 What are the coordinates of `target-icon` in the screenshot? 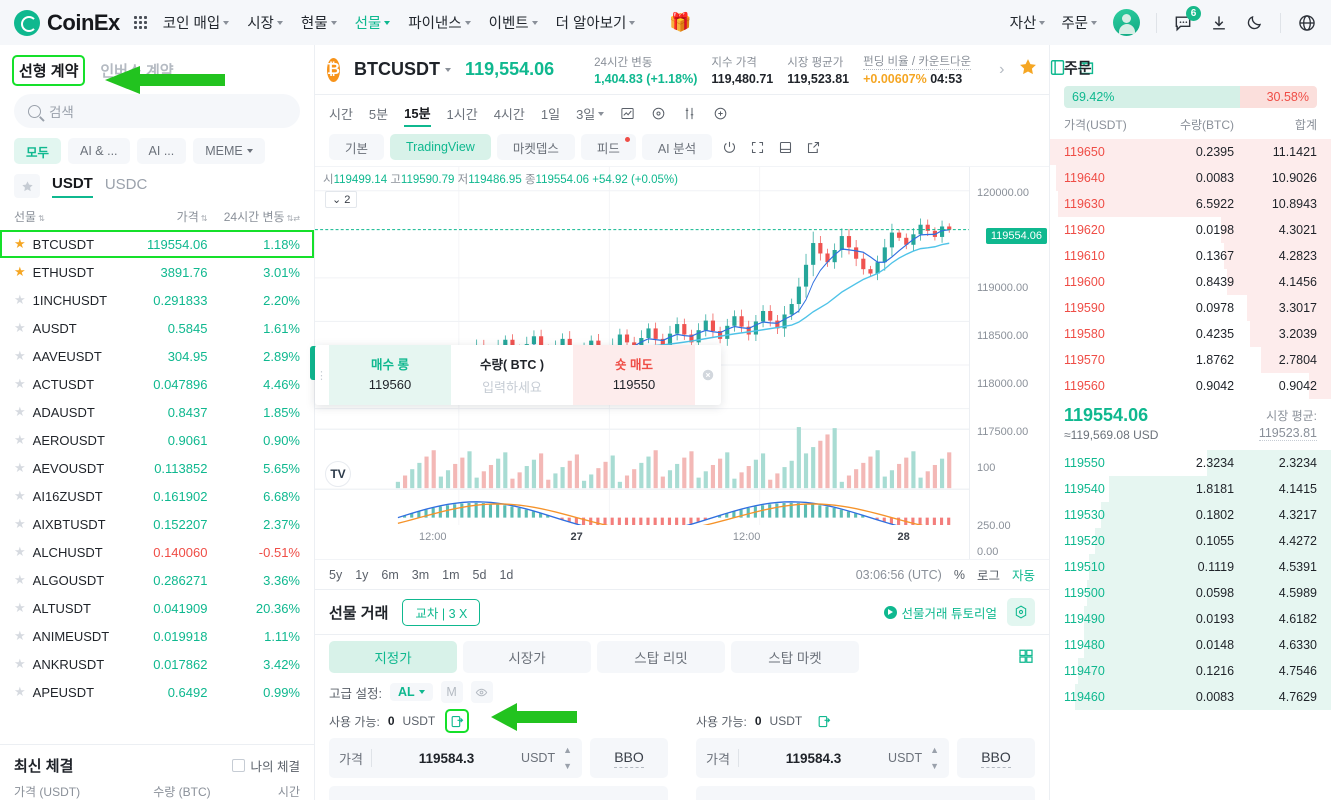 It's located at (658, 115).